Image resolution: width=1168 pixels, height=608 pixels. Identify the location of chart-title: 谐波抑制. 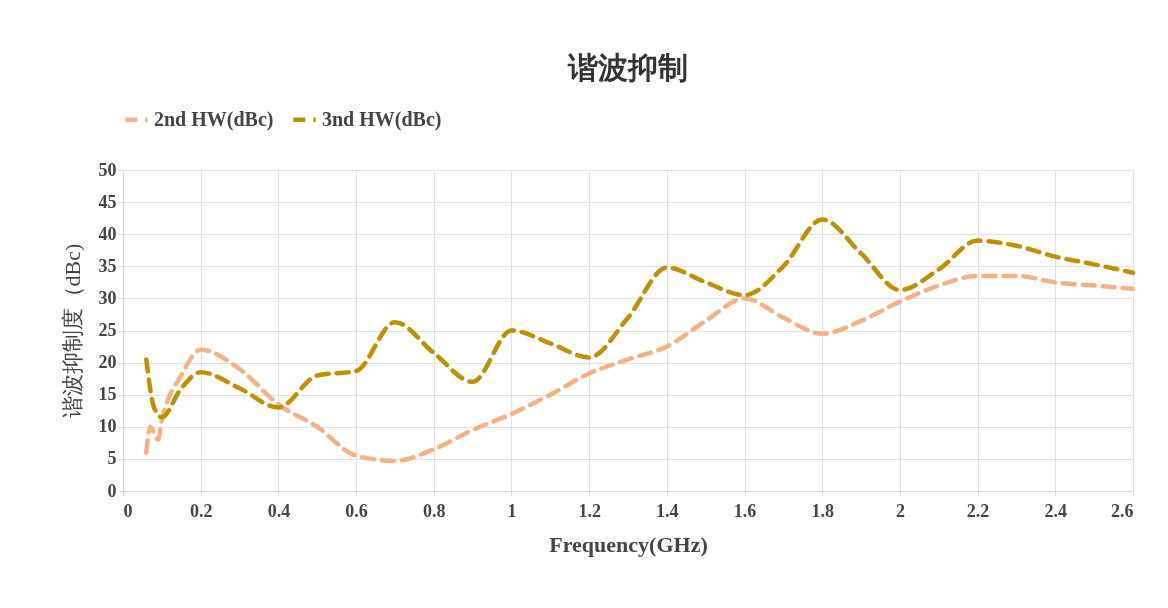
(627, 67).